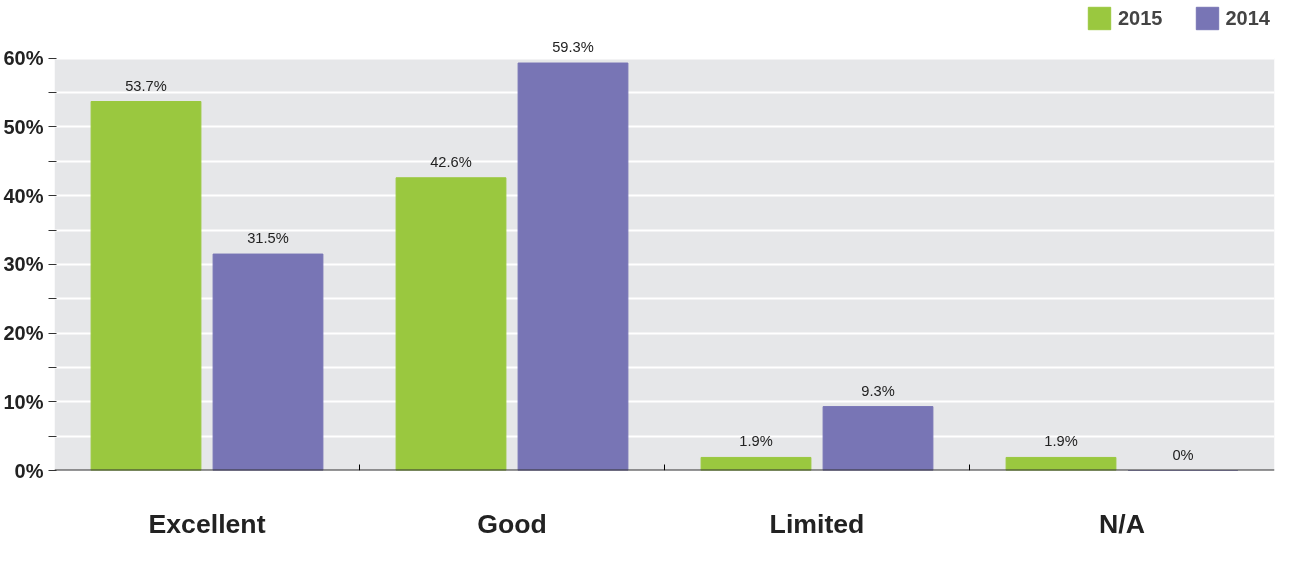  What do you see at coordinates (1247, 18) in the screenshot?
I see `legend-label: 2014` at bounding box center [1247, 18].